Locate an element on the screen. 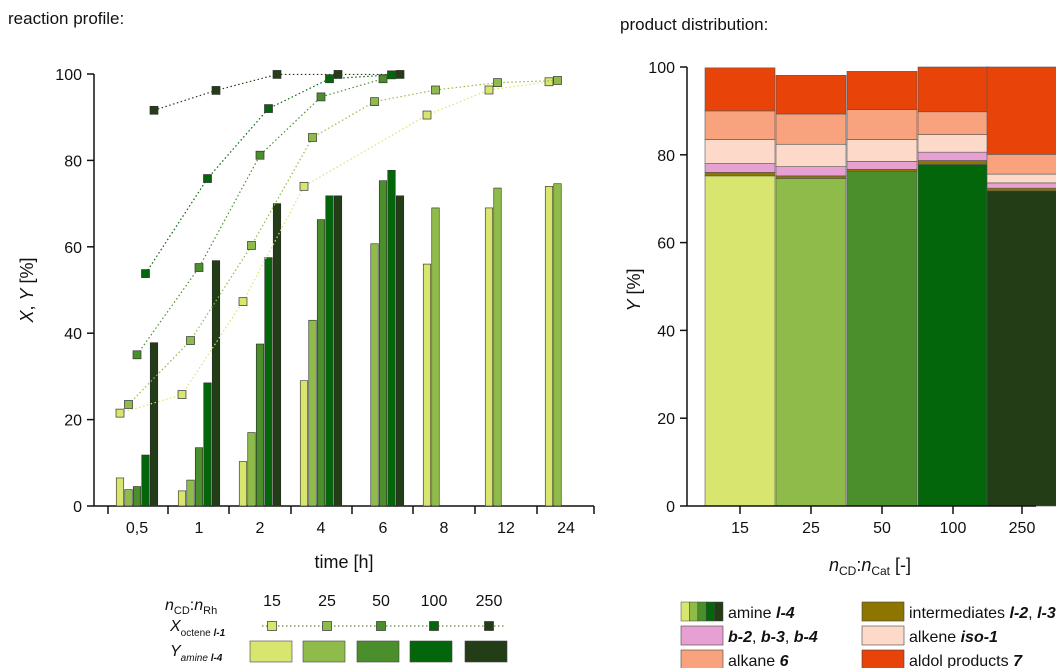 The image size is (1056, 668). x-tick-label: 8 is located at coordinates (444, 528).